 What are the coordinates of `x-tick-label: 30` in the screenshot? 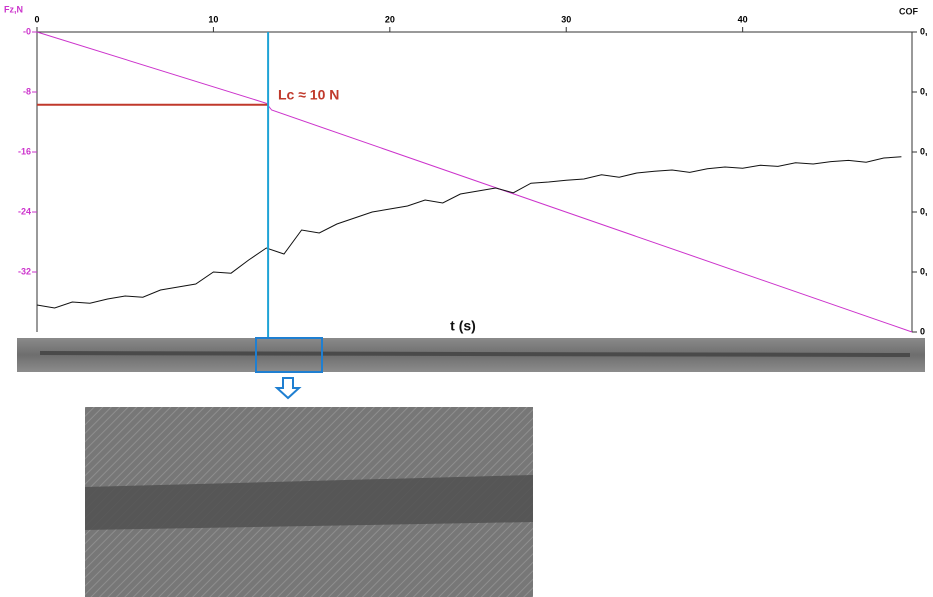 It's located at (566, 19).